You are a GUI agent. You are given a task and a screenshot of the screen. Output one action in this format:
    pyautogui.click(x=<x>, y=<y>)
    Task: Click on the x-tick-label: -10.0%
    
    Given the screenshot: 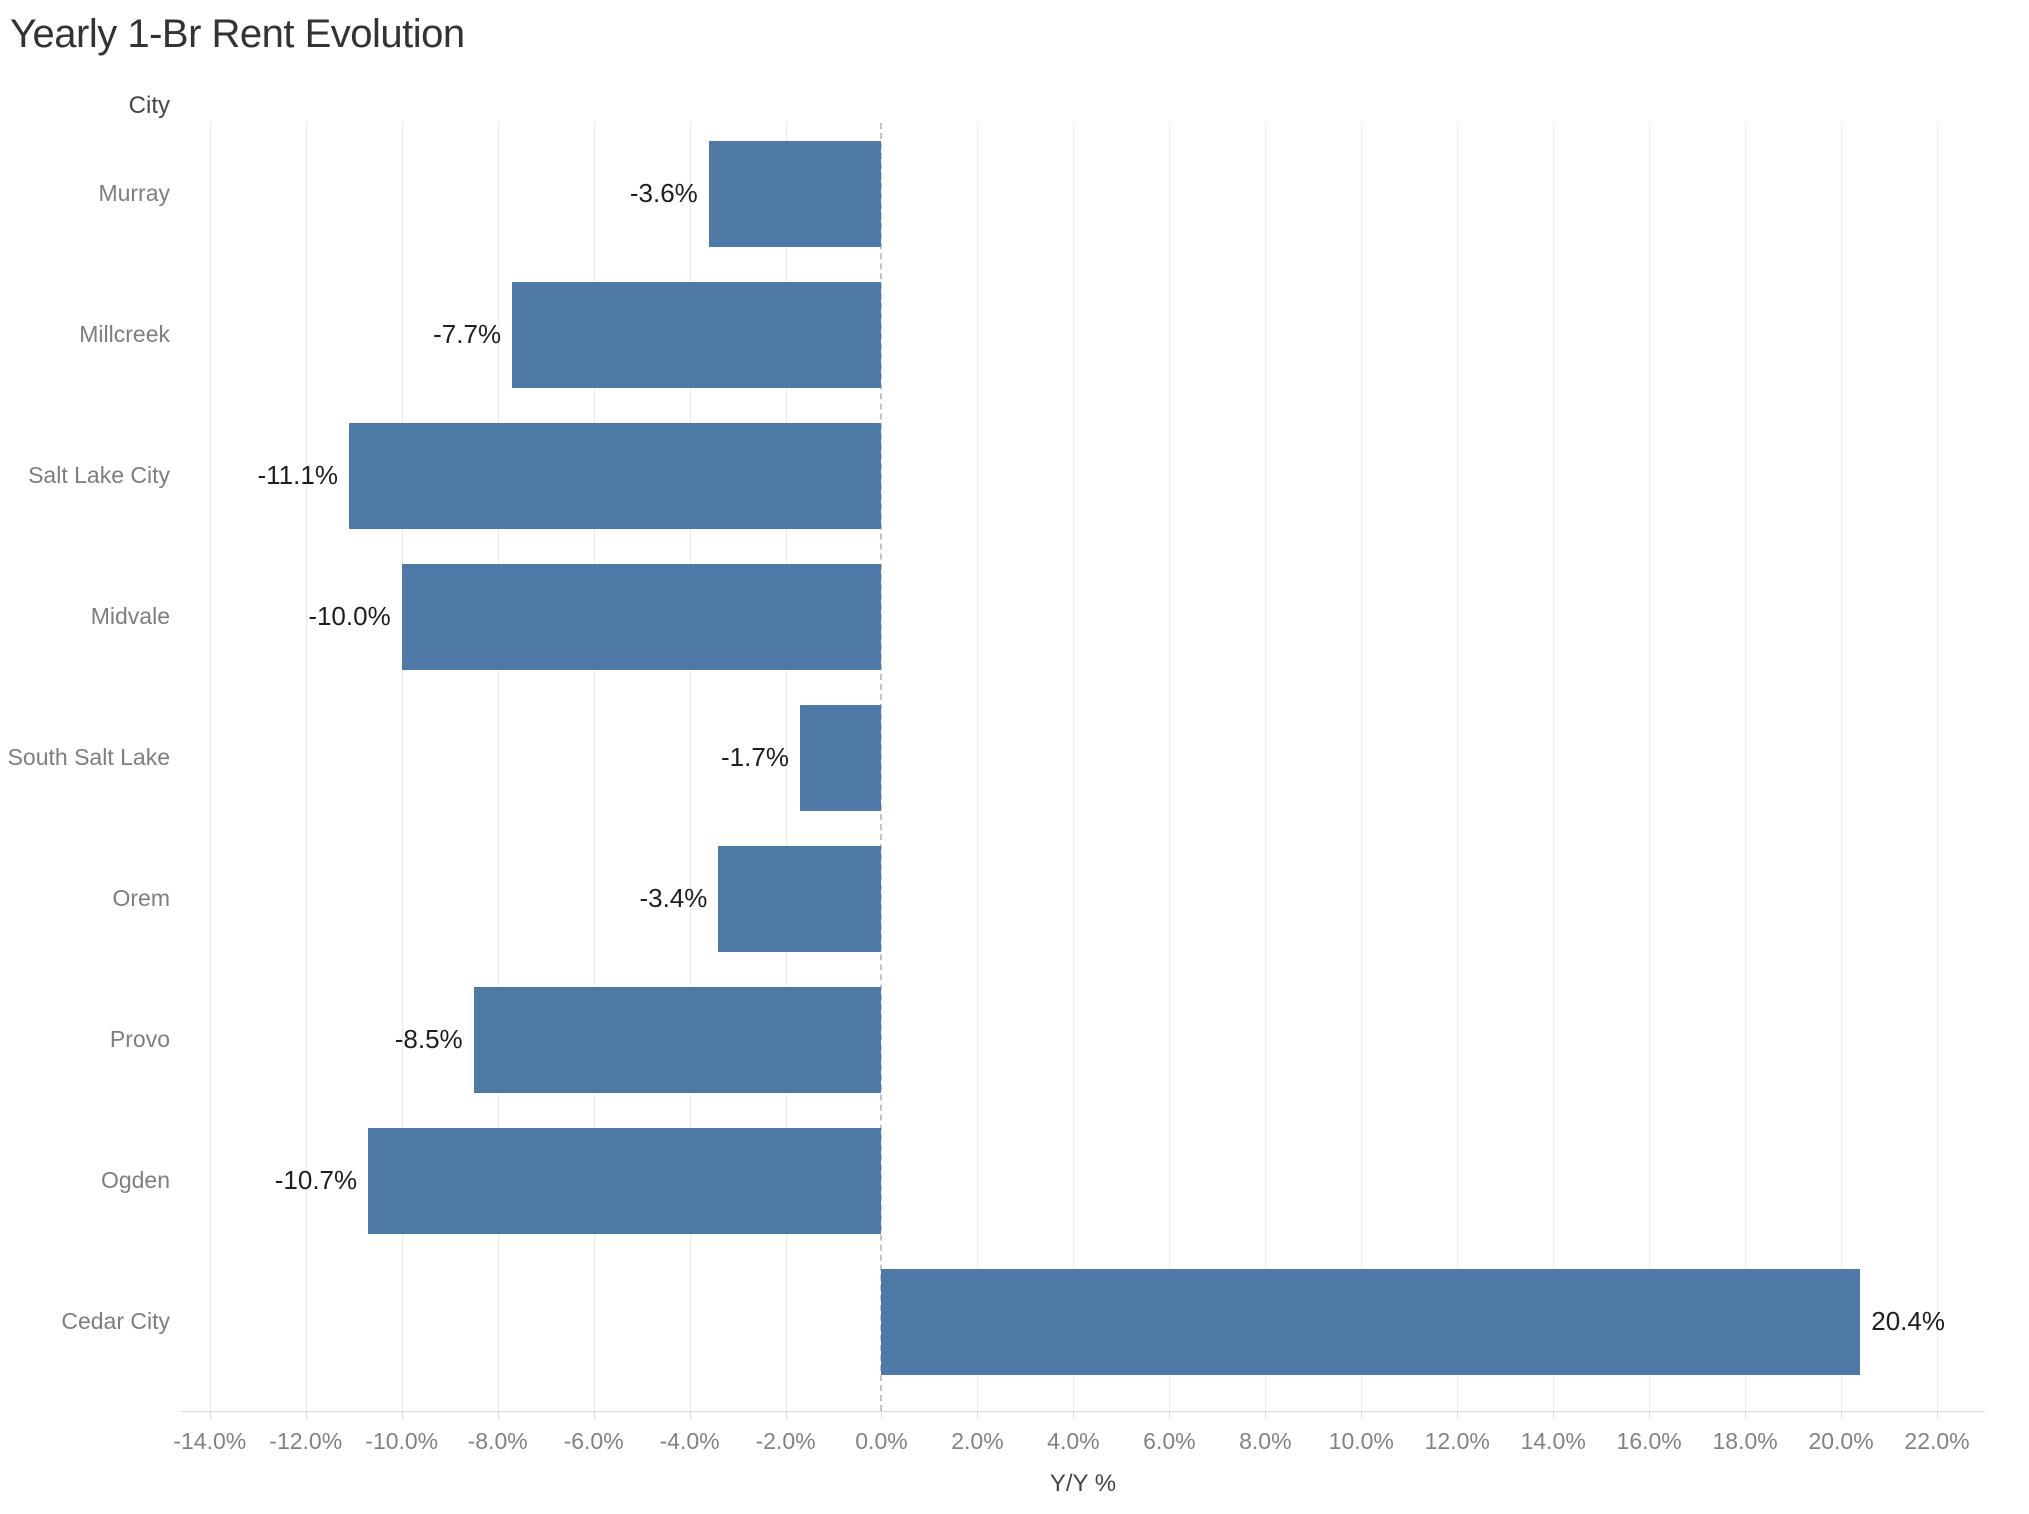 What is the action you would take?
    pyautogui.click(x=402, y=1441)
    